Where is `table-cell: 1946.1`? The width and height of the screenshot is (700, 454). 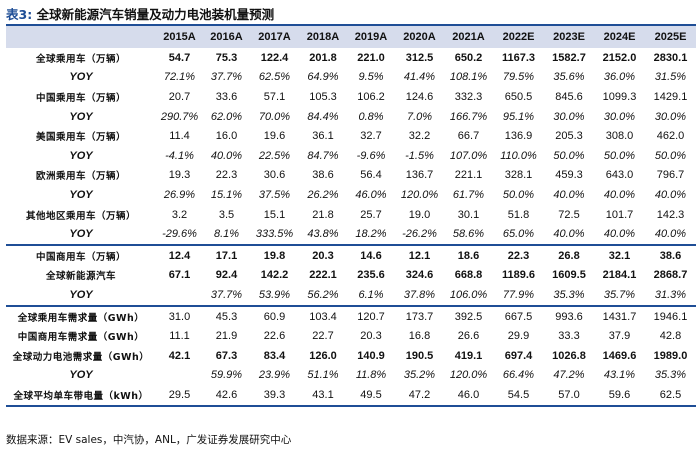 table-cell: 1946.1 is located at coordinates (670, 315).